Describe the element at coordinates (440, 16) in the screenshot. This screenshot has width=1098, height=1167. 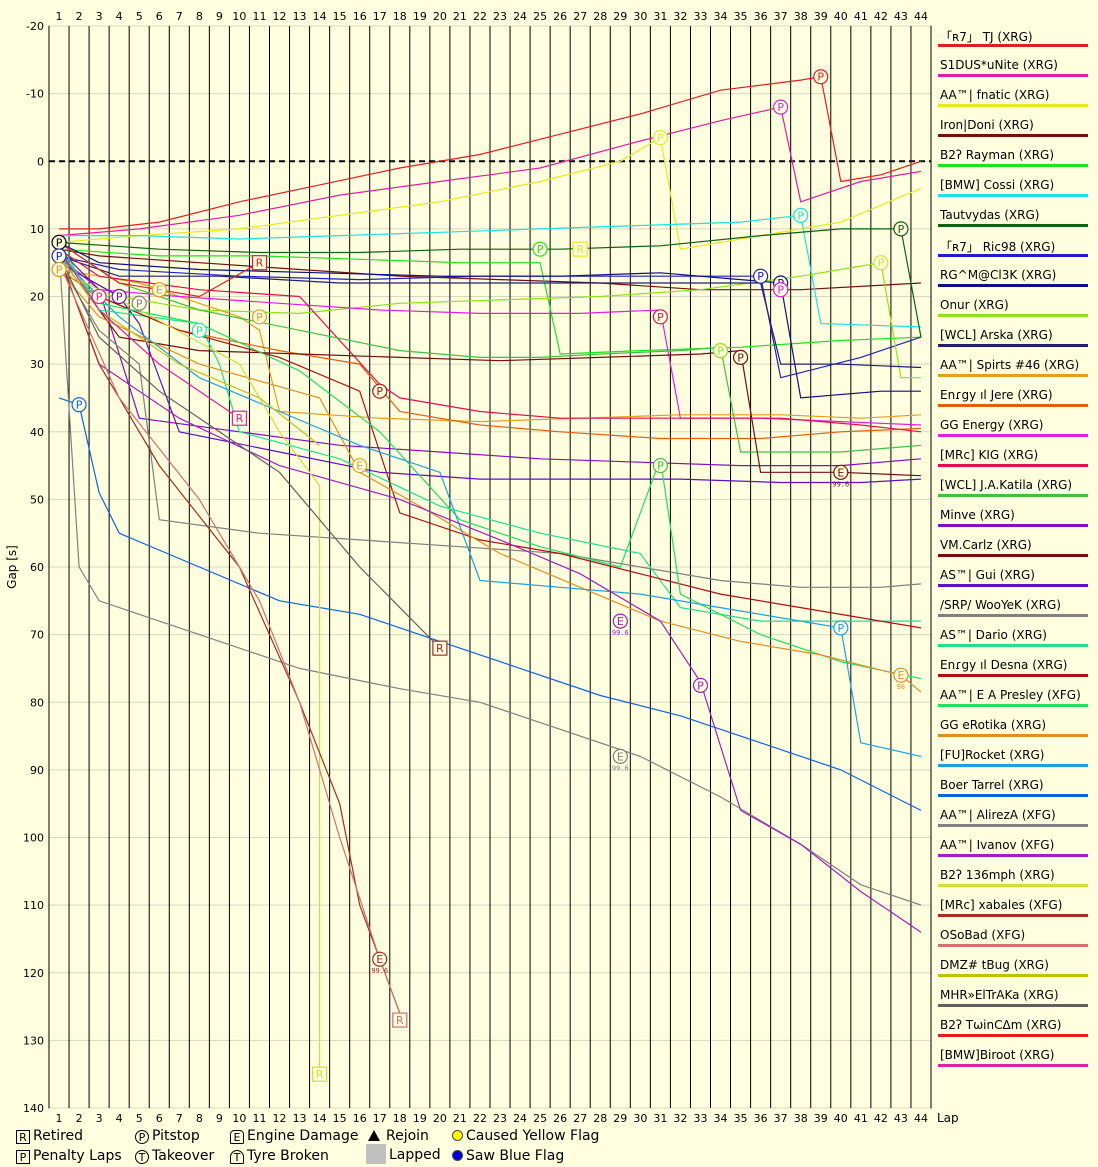
I see `x-tick-label-top: 20` at that location.